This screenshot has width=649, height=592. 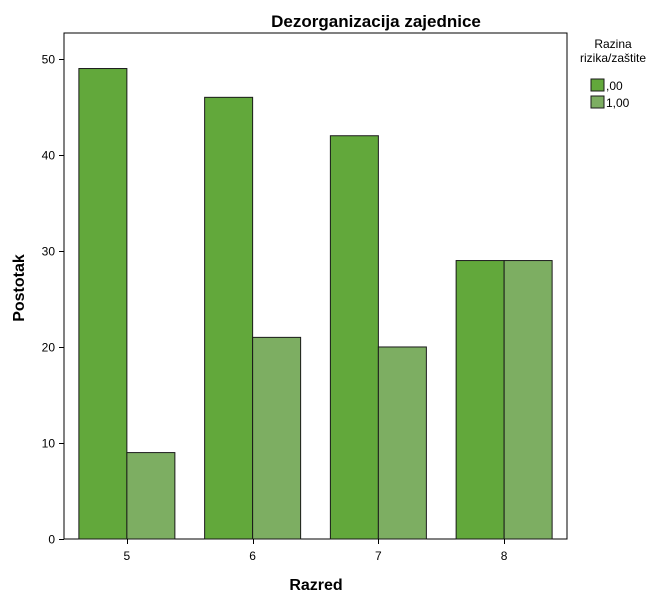 What do you see at coordinates (614, 86) in the screenshot?
I see `legend-label: ,00` at bounding box center [614, 86].